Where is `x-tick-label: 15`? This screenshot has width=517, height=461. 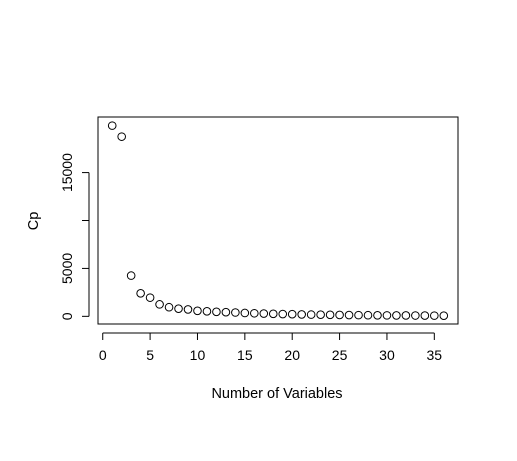
x-tick-label: 15 is located at coordinates (245, 355).